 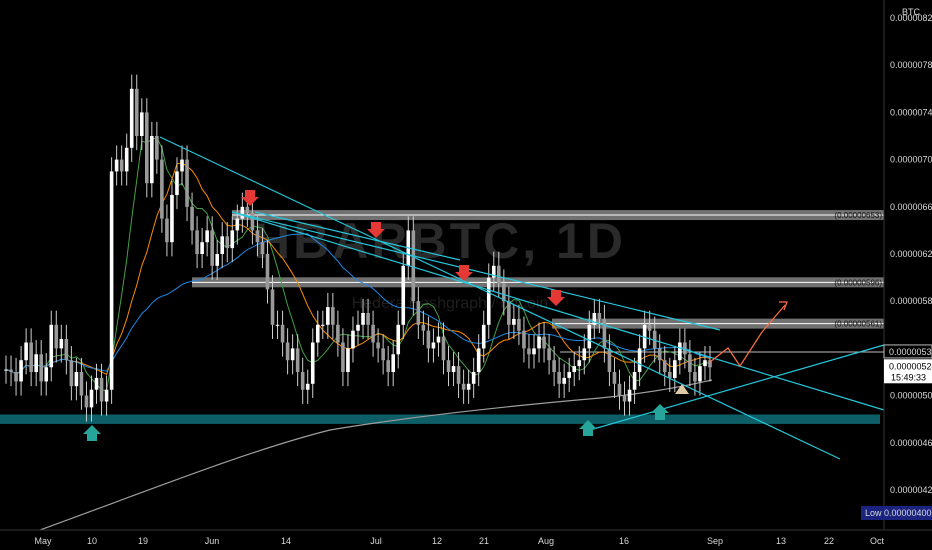 I want to click on x-tick-label: 19, so click(x=143, y=541).